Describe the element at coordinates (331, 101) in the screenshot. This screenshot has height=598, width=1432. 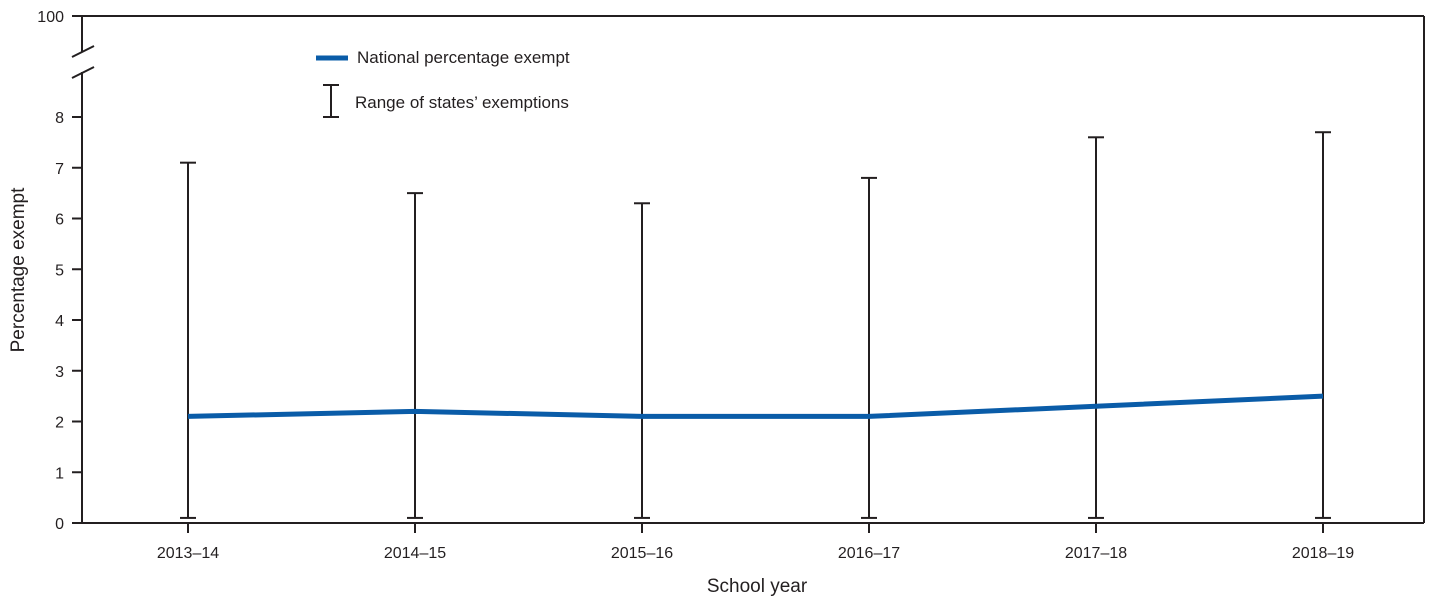
I see `legend-range-swatch` at that location.